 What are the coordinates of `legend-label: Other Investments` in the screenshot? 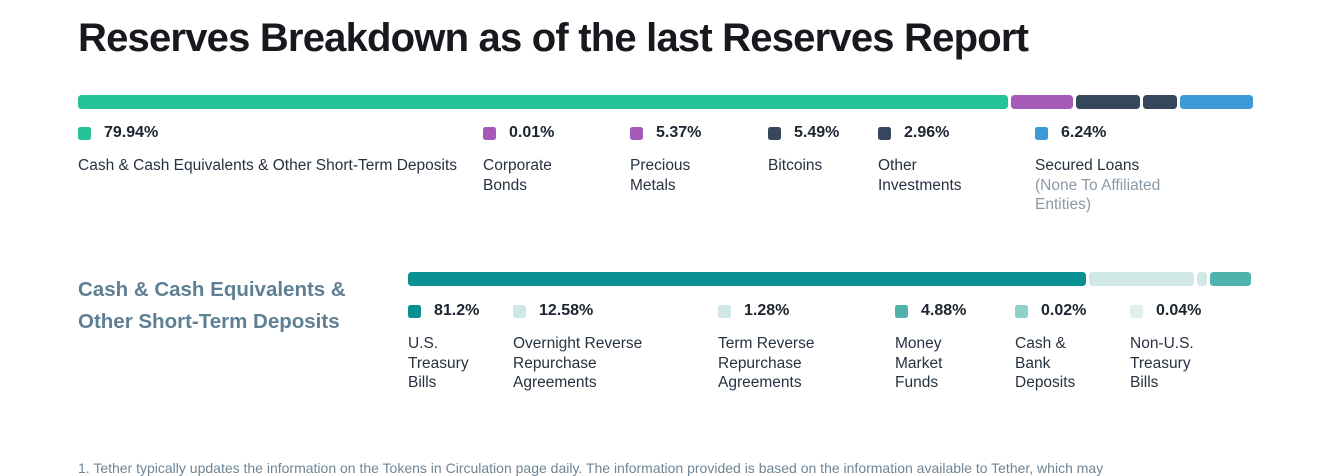 It's located at (928, 175).